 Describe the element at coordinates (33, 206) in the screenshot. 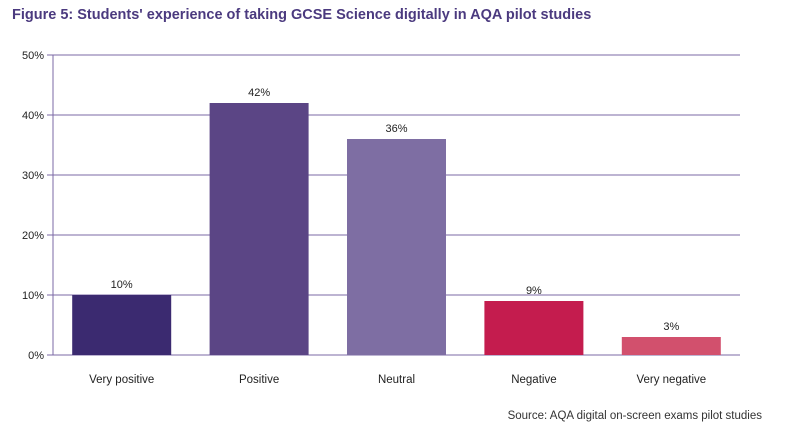

I see `y-axis-tick-labels: 0% 10% 20% 30% 40% 50%` at that location.